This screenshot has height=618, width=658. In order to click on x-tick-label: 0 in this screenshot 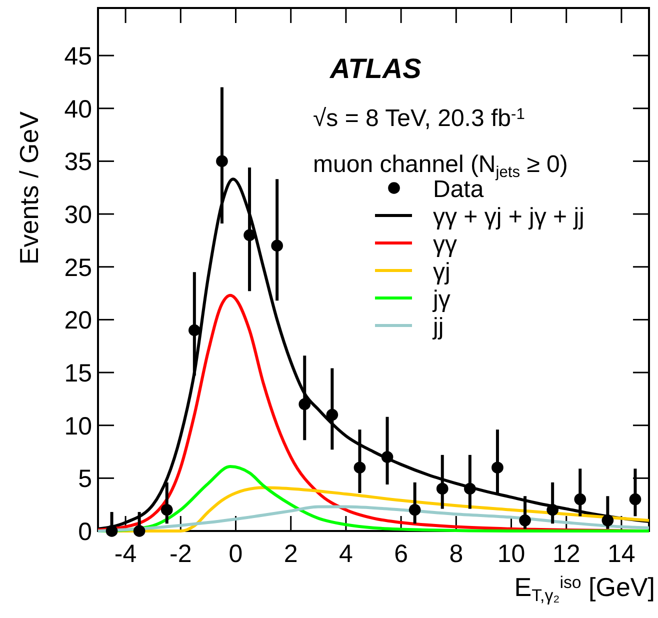, I will do `click(235, 554)`.